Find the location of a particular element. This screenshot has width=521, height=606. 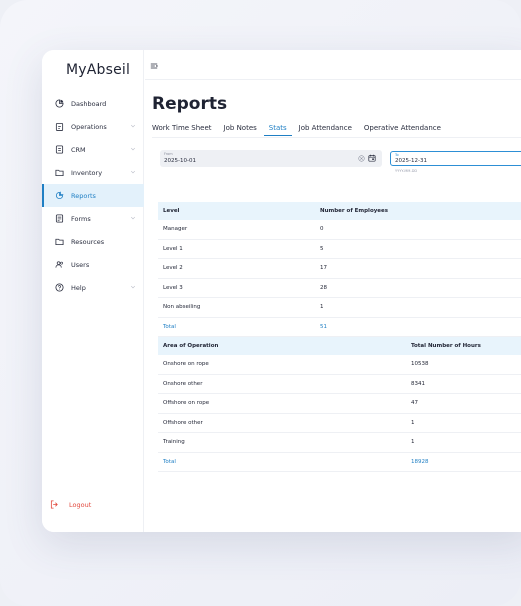

table-header-row: Level Number of Employees is located at coordinates (339, 211).